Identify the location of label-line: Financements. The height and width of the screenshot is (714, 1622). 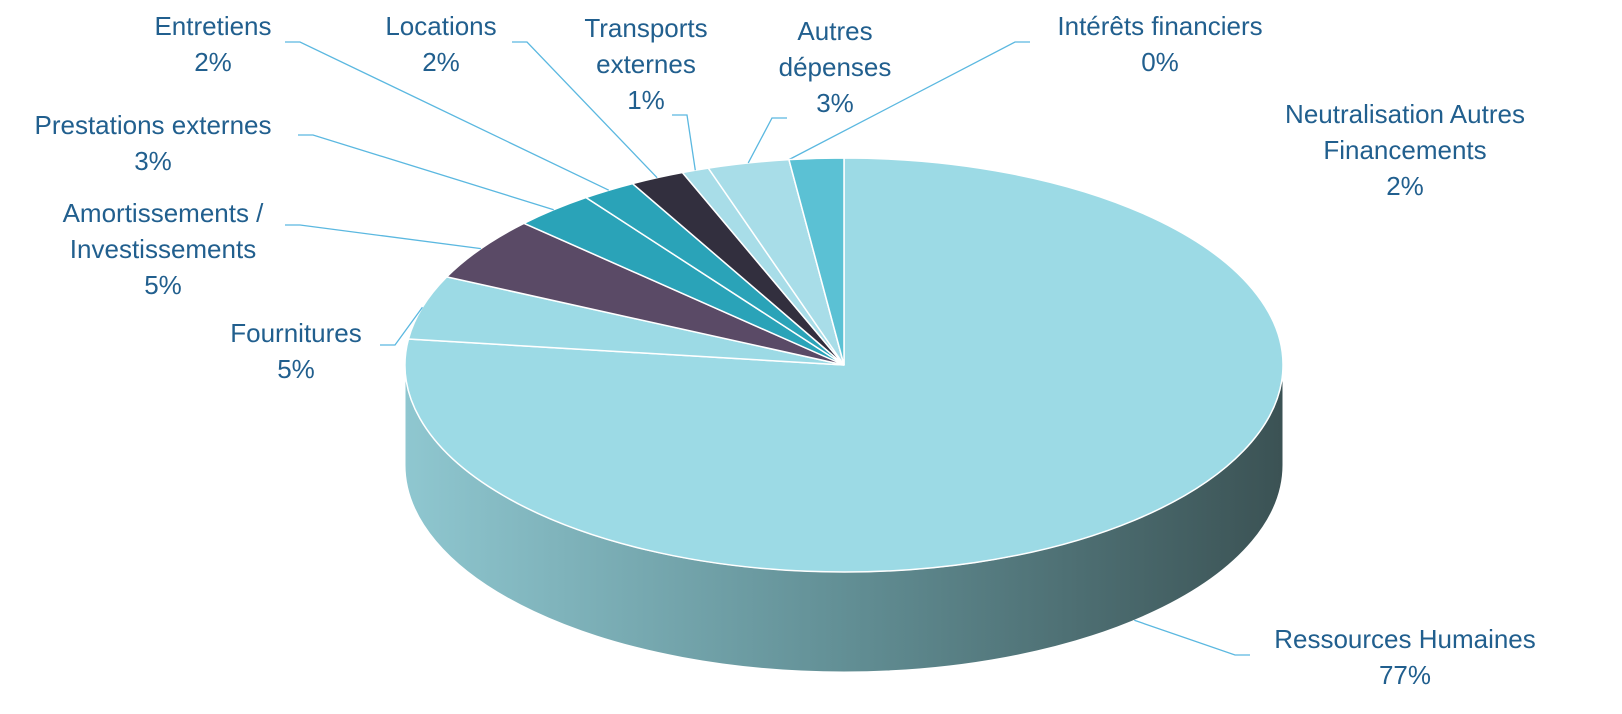
(1404, 150).